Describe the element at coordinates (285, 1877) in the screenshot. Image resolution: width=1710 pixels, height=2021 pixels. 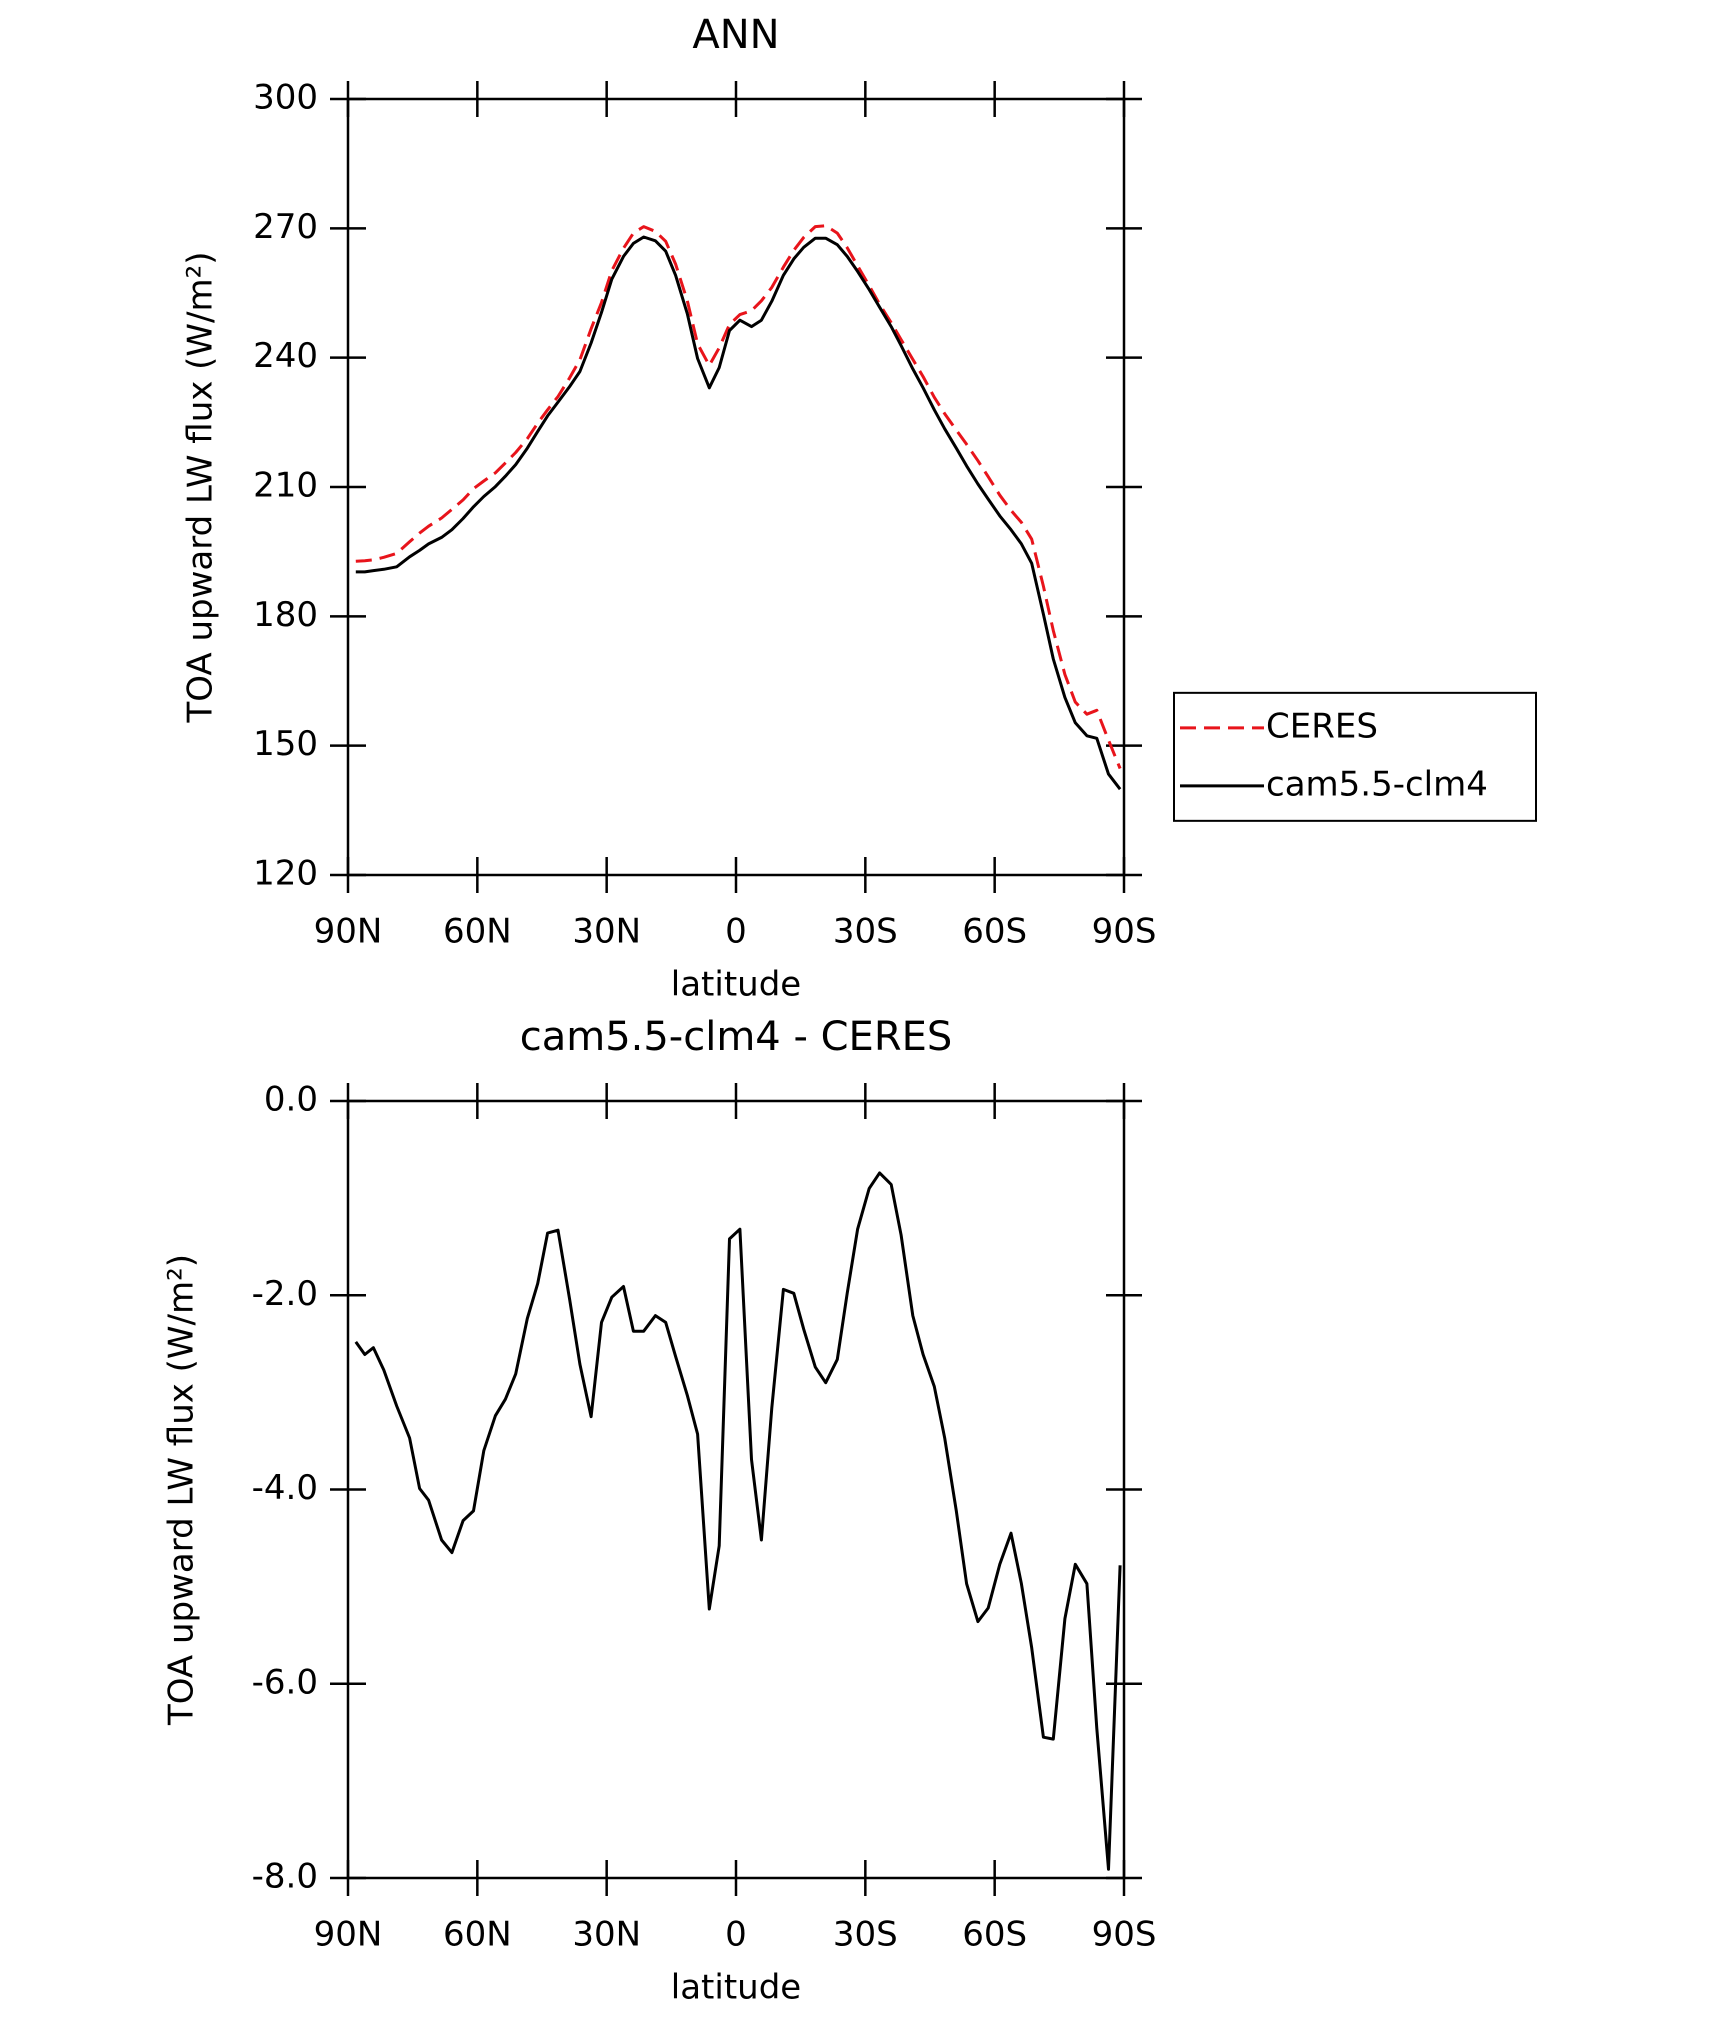
I see `y-tick-label: -8.0` at that location.